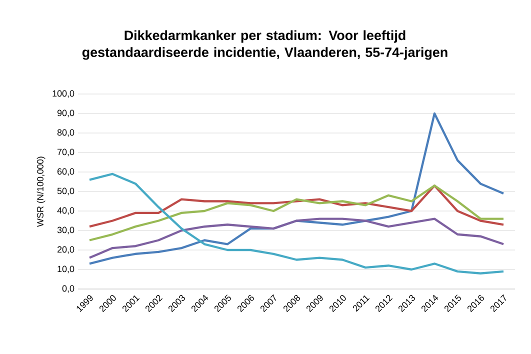 Image resolution: width=531 pixels, height=354 pixels. What do you see at coordinates (65, 192) in the screenshot?
I see `y-tick-label: 50,0` at bounding box center [65, 192].